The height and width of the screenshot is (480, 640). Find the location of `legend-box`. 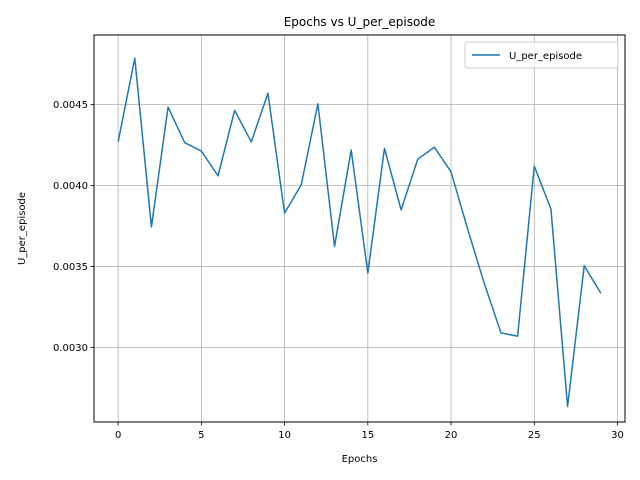

legend-box is located at coordinates (541, 55).